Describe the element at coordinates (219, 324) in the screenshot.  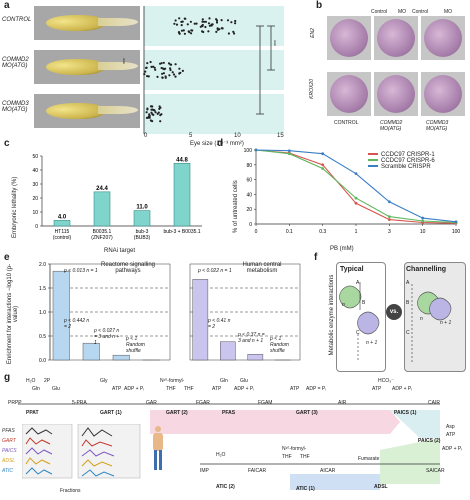
I see `annot-right-n2: p < 0.41 n = 2` at that location.